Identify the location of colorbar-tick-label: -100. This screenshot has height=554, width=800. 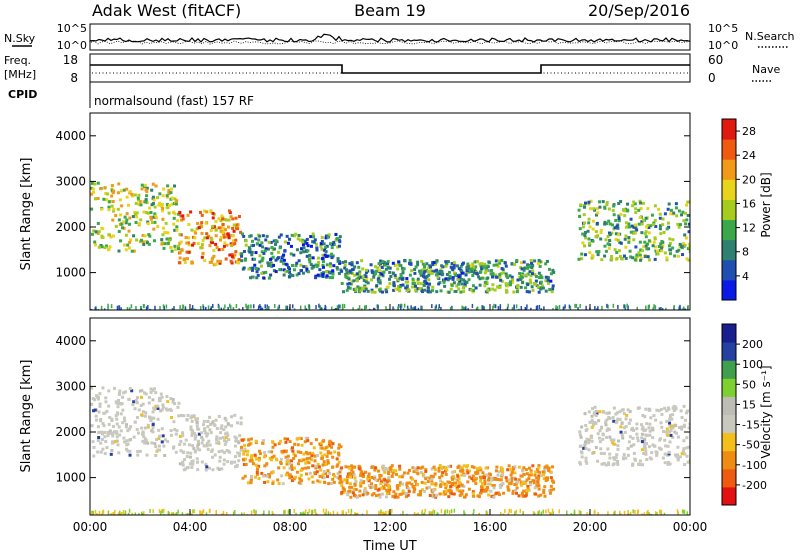
(754, 465).